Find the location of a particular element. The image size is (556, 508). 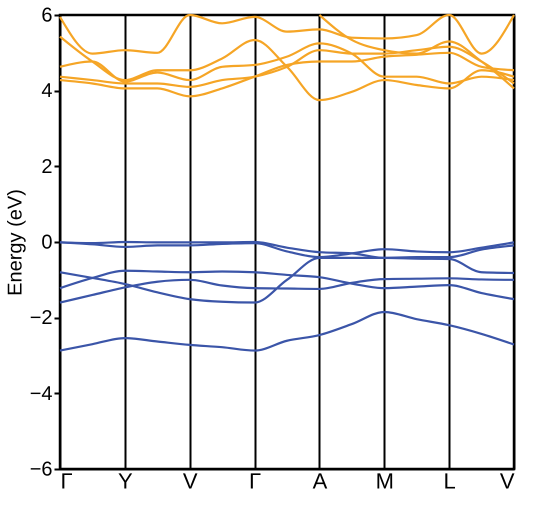

y-tick-label: 4 is located at coordinates (46, 91).